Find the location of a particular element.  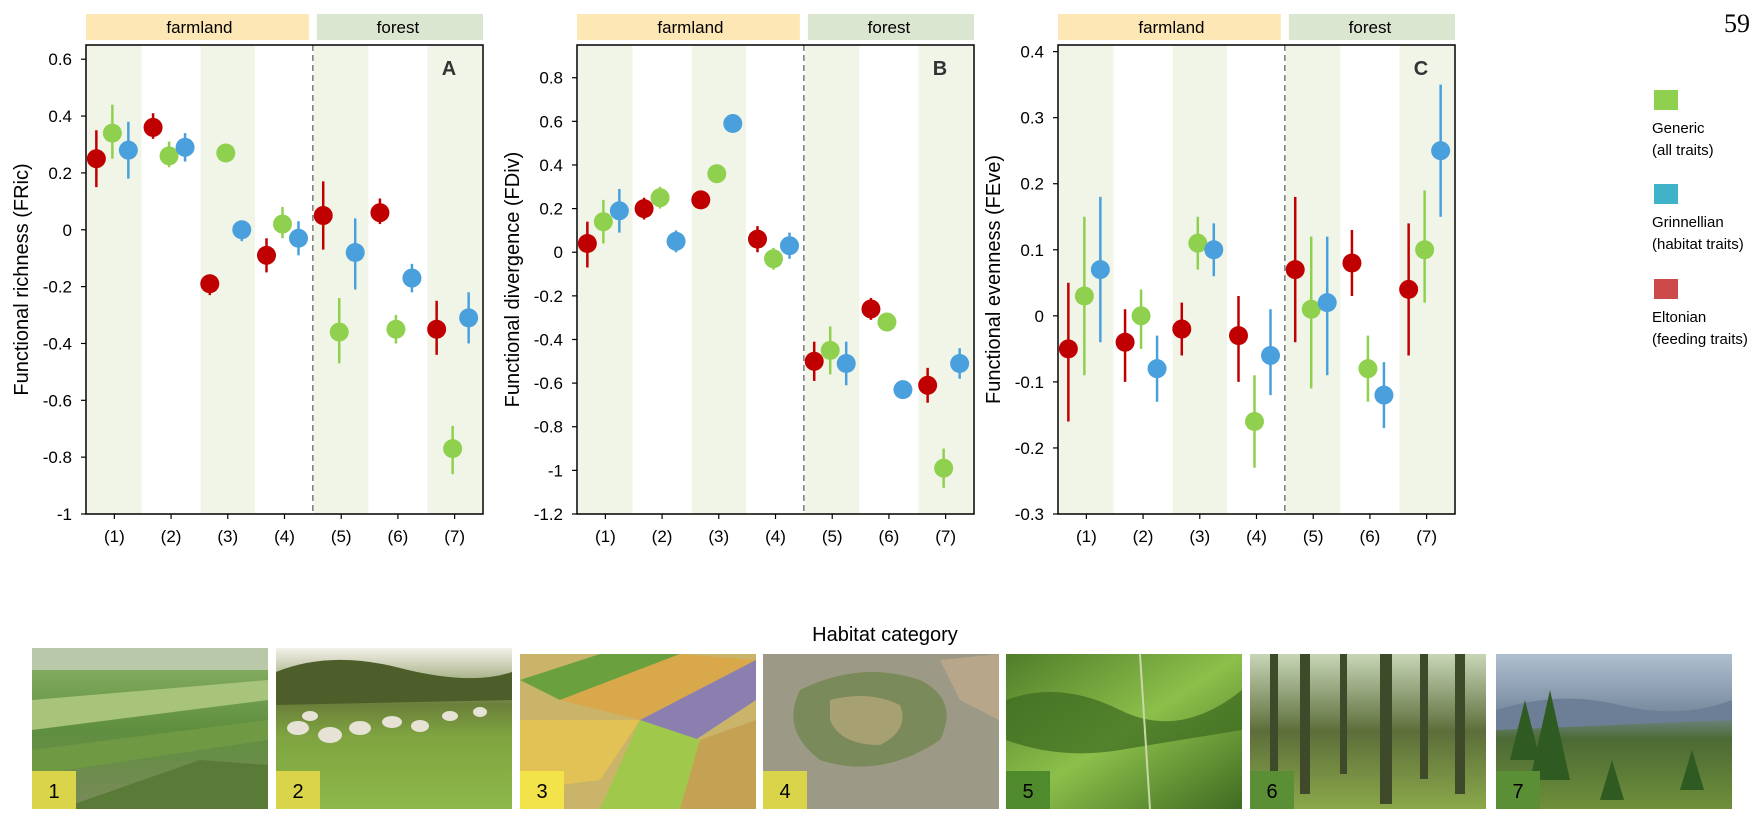

y-tick-label: 0.8 is located at coordinates (551, 78).